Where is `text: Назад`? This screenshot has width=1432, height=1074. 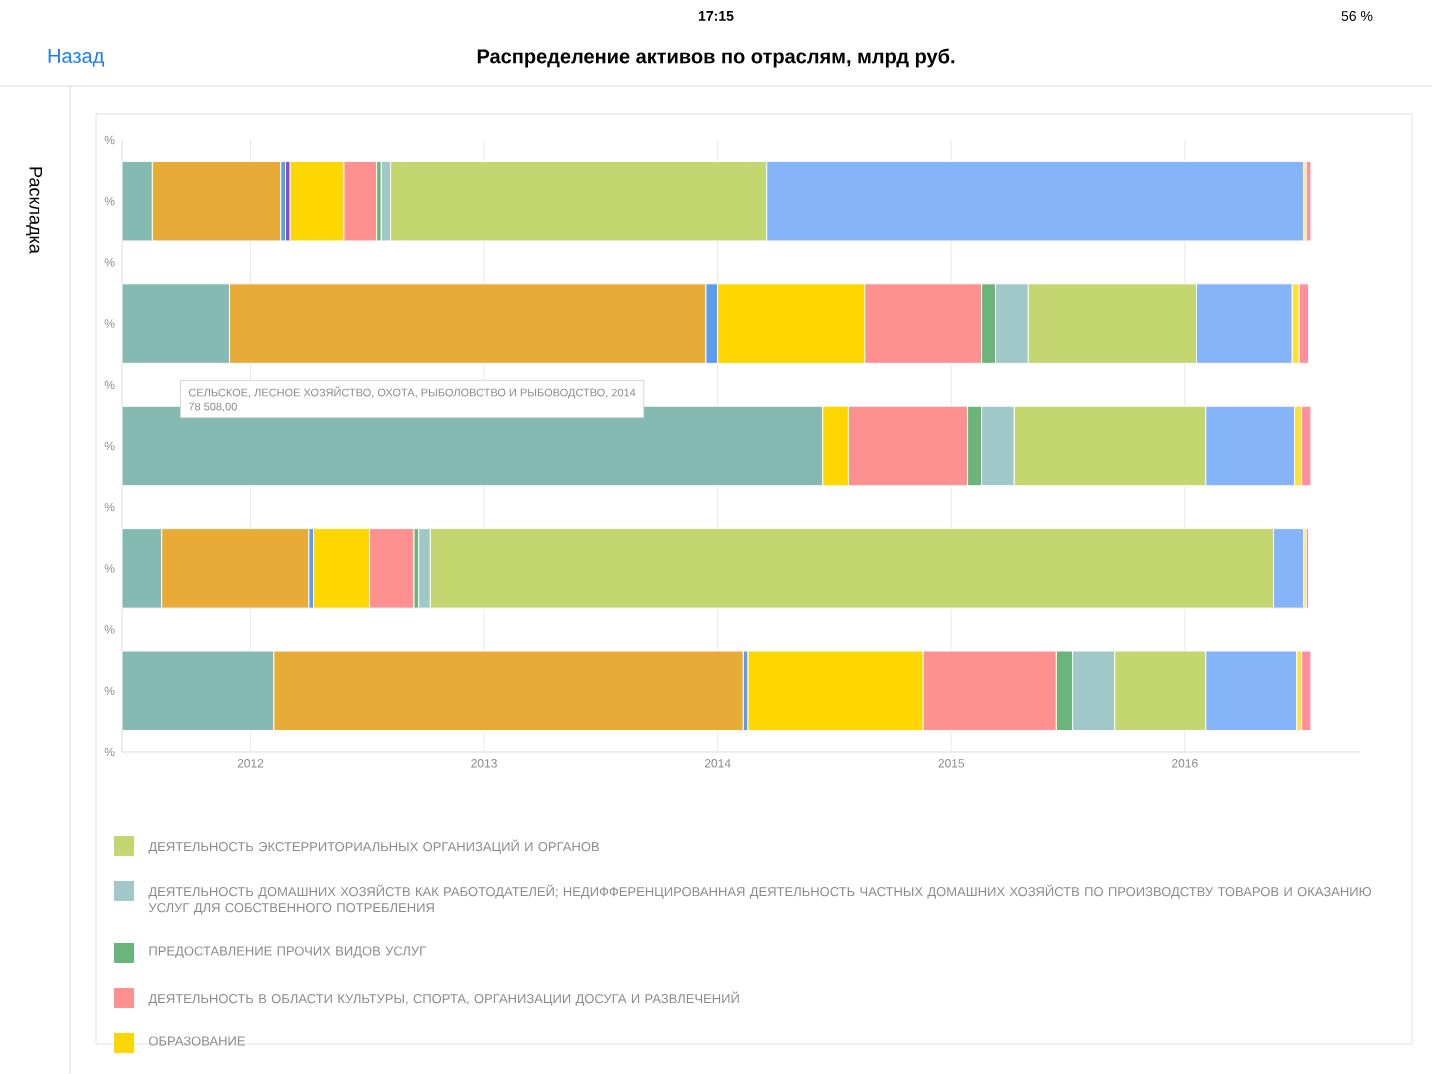
text: Назад is located at coordinates (76, 58).